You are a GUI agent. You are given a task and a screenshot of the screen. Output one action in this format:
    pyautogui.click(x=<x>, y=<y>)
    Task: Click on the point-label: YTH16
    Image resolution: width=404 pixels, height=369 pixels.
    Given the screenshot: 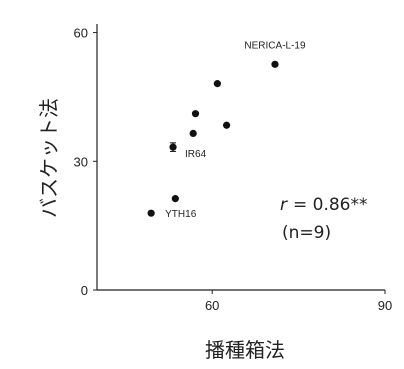 What is the action you would take?
    pyautogui.click(x=181, y=214)
    